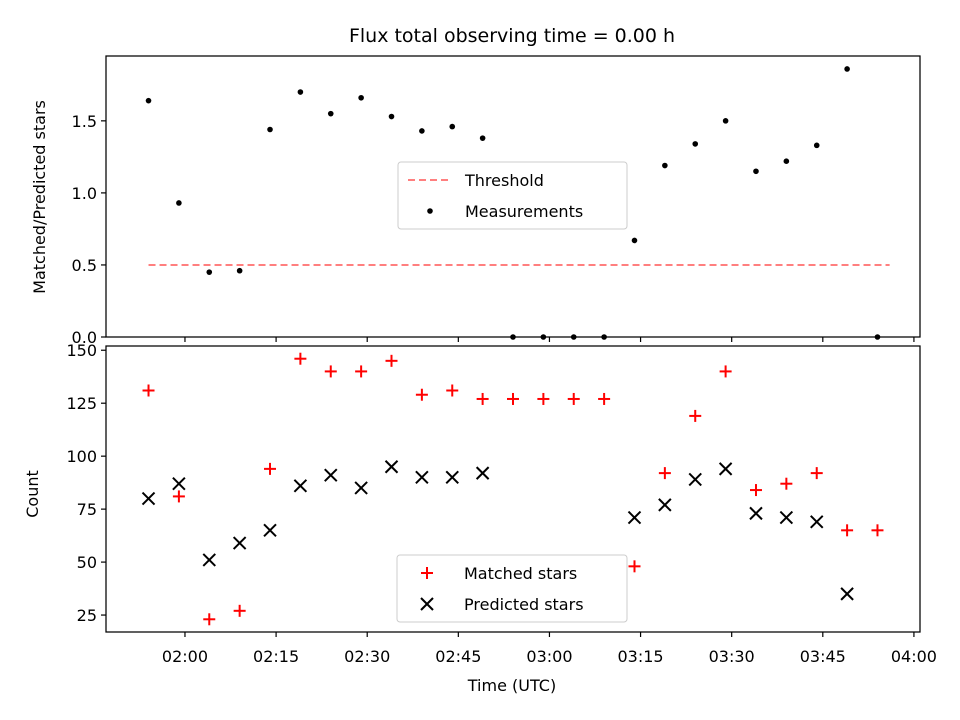  What do you see at coordinates (914, 656) in the screenshot?
I see `x-tick-label: 04:00` at bounding box center [914, 656].